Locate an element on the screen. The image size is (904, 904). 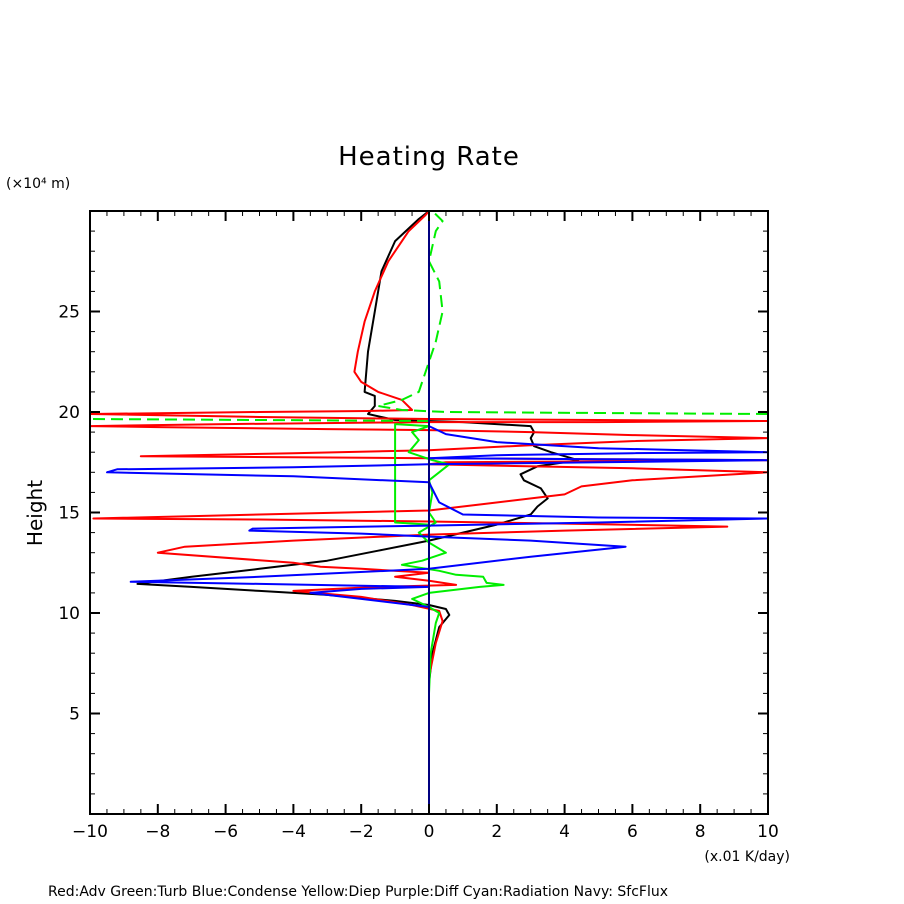
x-tick-label: 8 is located at coordinates (700, 832).